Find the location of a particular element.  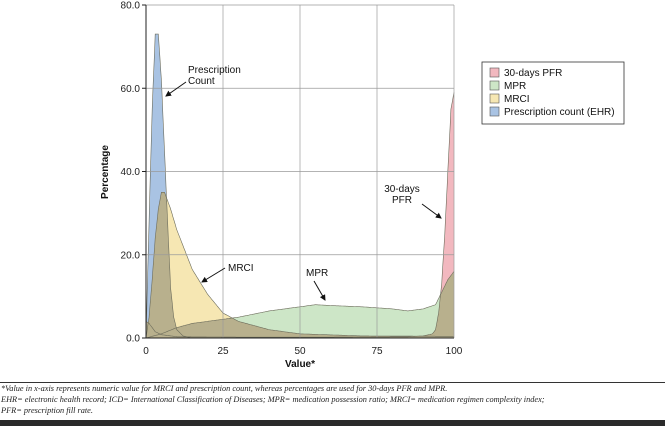

x-tick-label: 25 is located at coordinates (223, 351).